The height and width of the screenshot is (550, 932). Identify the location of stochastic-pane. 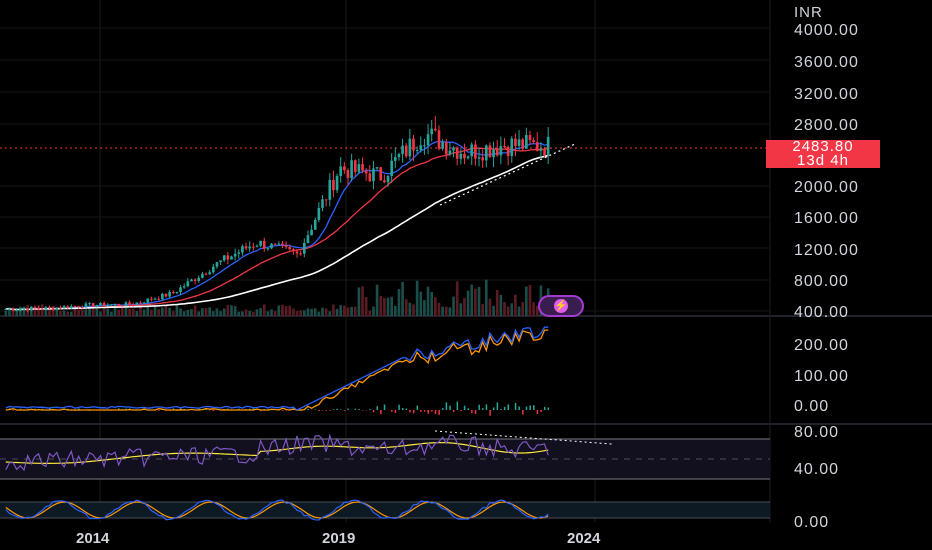
(385, 510).